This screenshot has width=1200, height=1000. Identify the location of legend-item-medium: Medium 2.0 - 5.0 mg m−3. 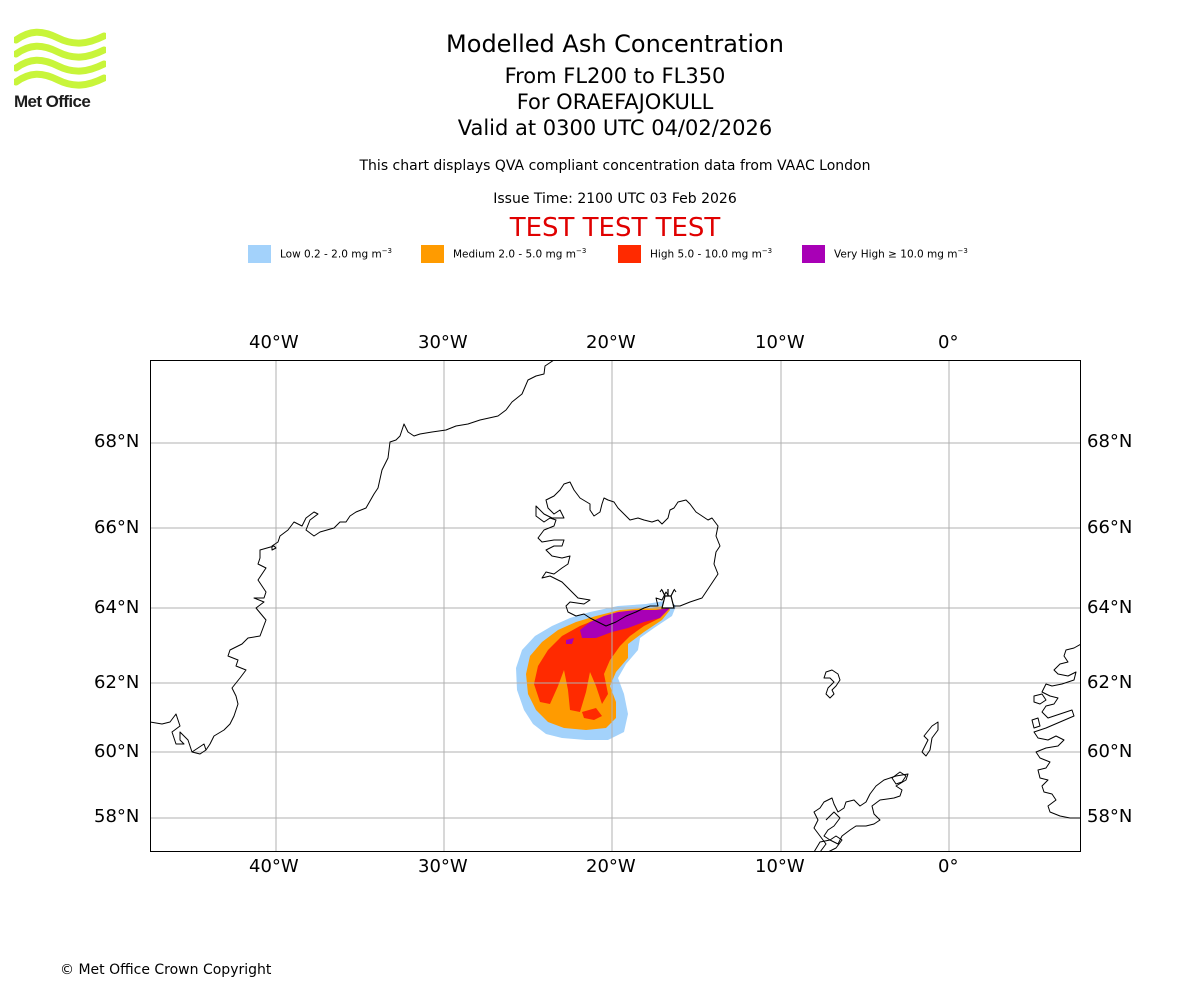
(503, 254).